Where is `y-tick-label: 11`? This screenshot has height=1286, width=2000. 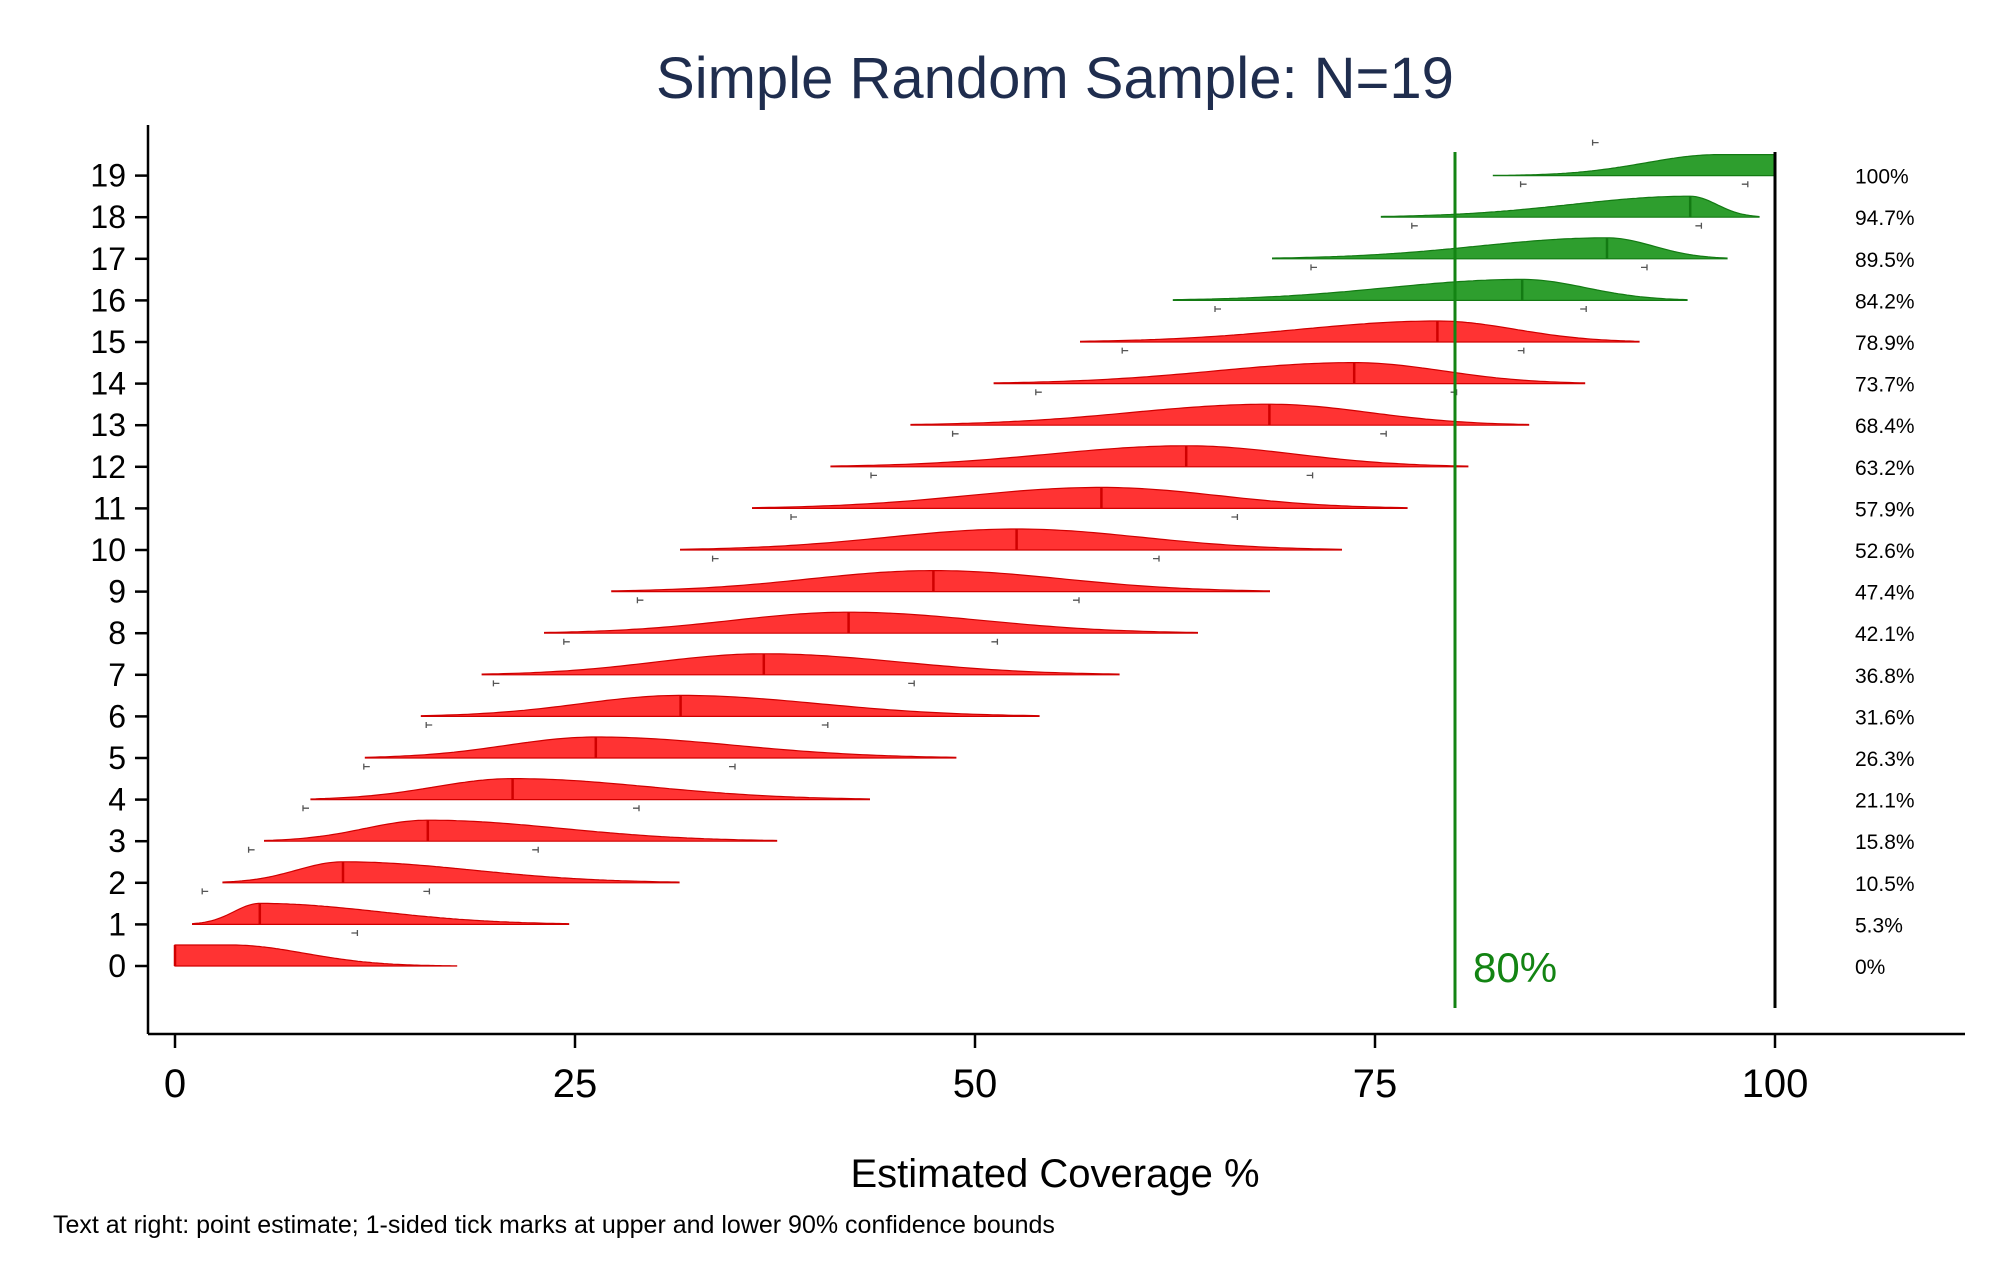
y-tick-label: 11 is located at coordinates (109, 508).